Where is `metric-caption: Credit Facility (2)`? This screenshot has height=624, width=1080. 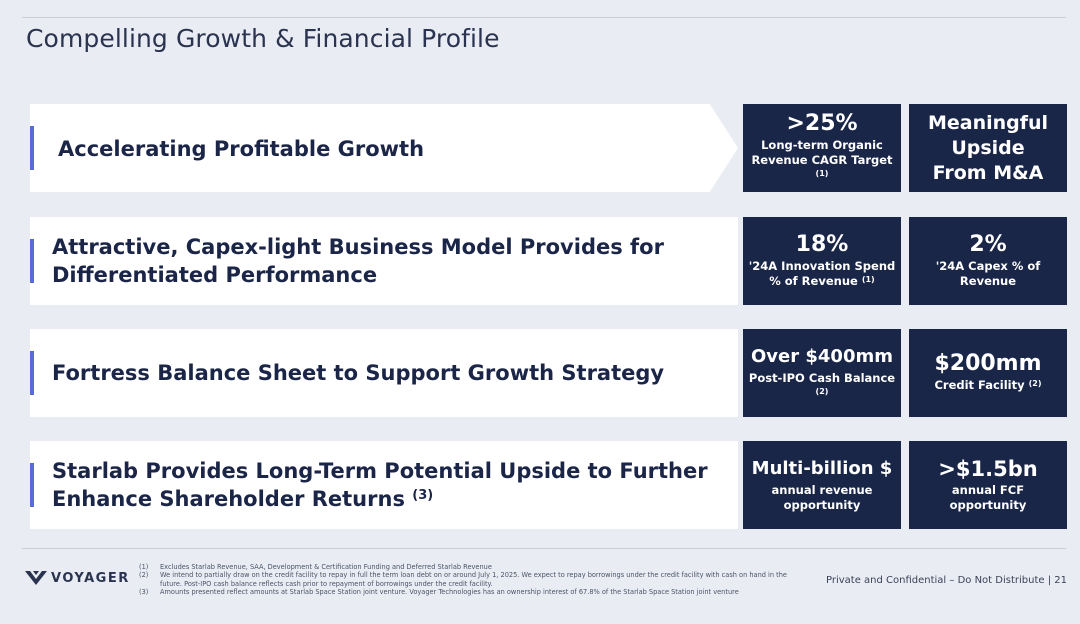 metric-caption: Credit Facility (2) is located at coordinates (987, 386).